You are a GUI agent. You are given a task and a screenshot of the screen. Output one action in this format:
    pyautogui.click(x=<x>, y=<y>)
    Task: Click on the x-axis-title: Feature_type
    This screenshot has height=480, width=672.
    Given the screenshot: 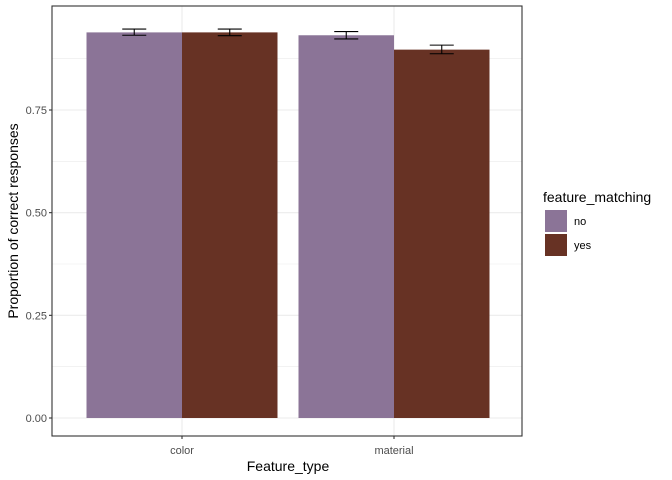 What is the action you would take?
    pyautogui.click(x=288, y=466)
    